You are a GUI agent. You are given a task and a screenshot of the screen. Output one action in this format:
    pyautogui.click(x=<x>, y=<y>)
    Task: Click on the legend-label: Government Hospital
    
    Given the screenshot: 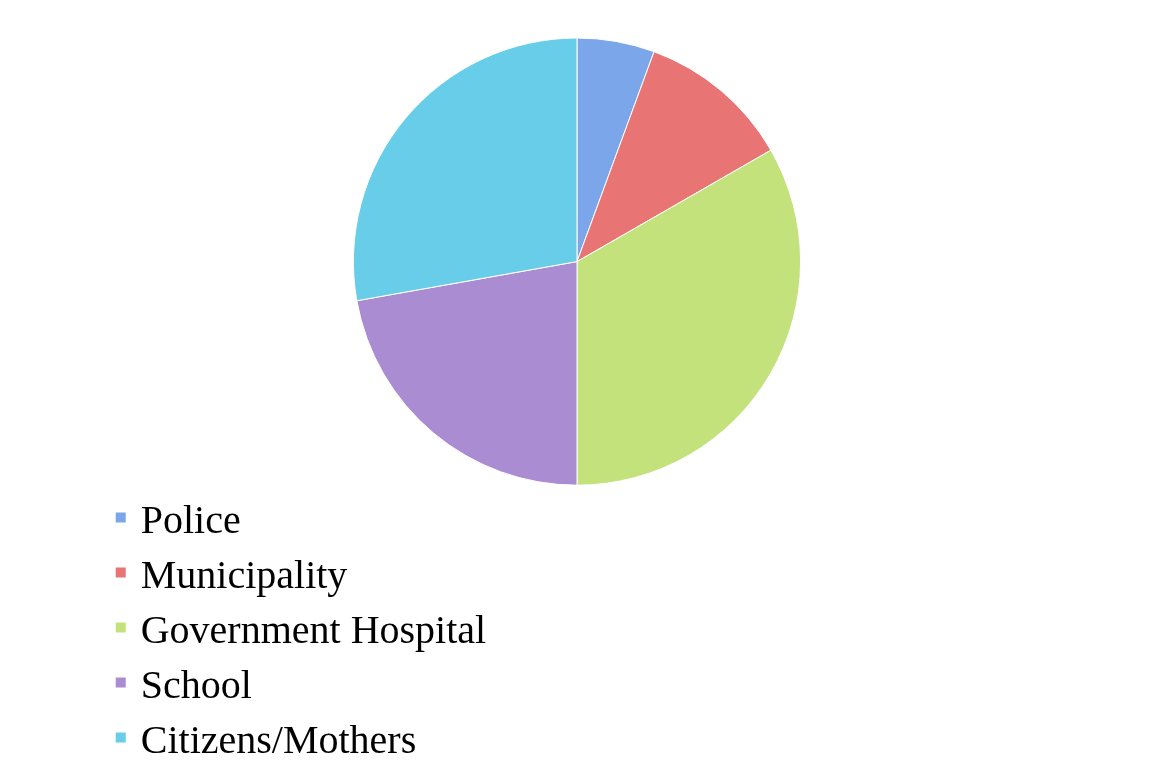 What is the action you would take?
    pyautogui.click(x=313, y=630)
    